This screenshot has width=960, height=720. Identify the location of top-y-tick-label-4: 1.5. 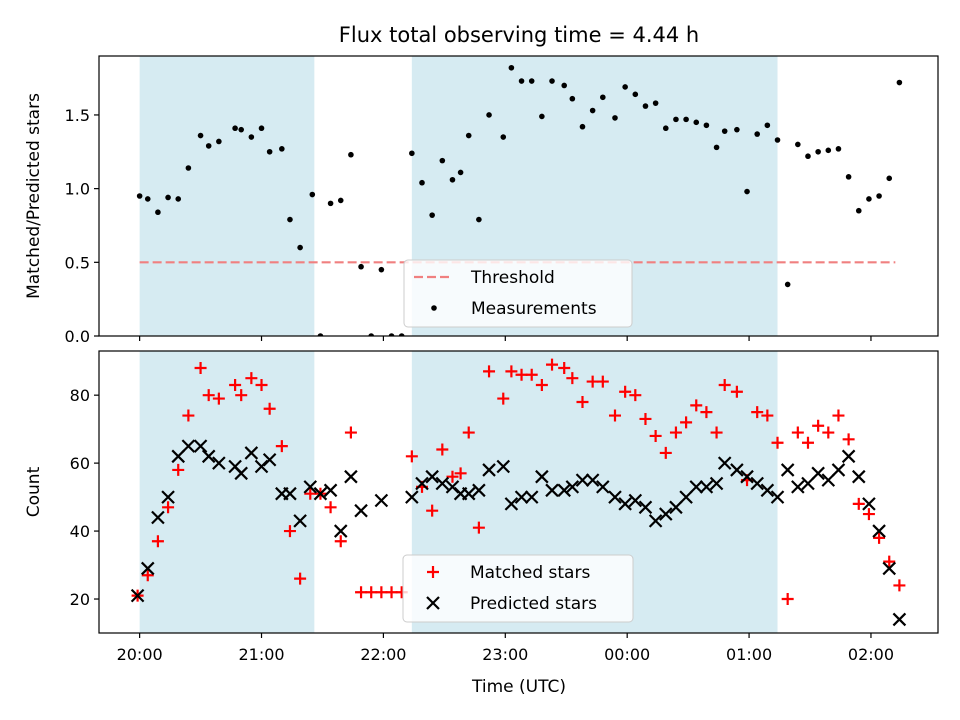
(77, 115).